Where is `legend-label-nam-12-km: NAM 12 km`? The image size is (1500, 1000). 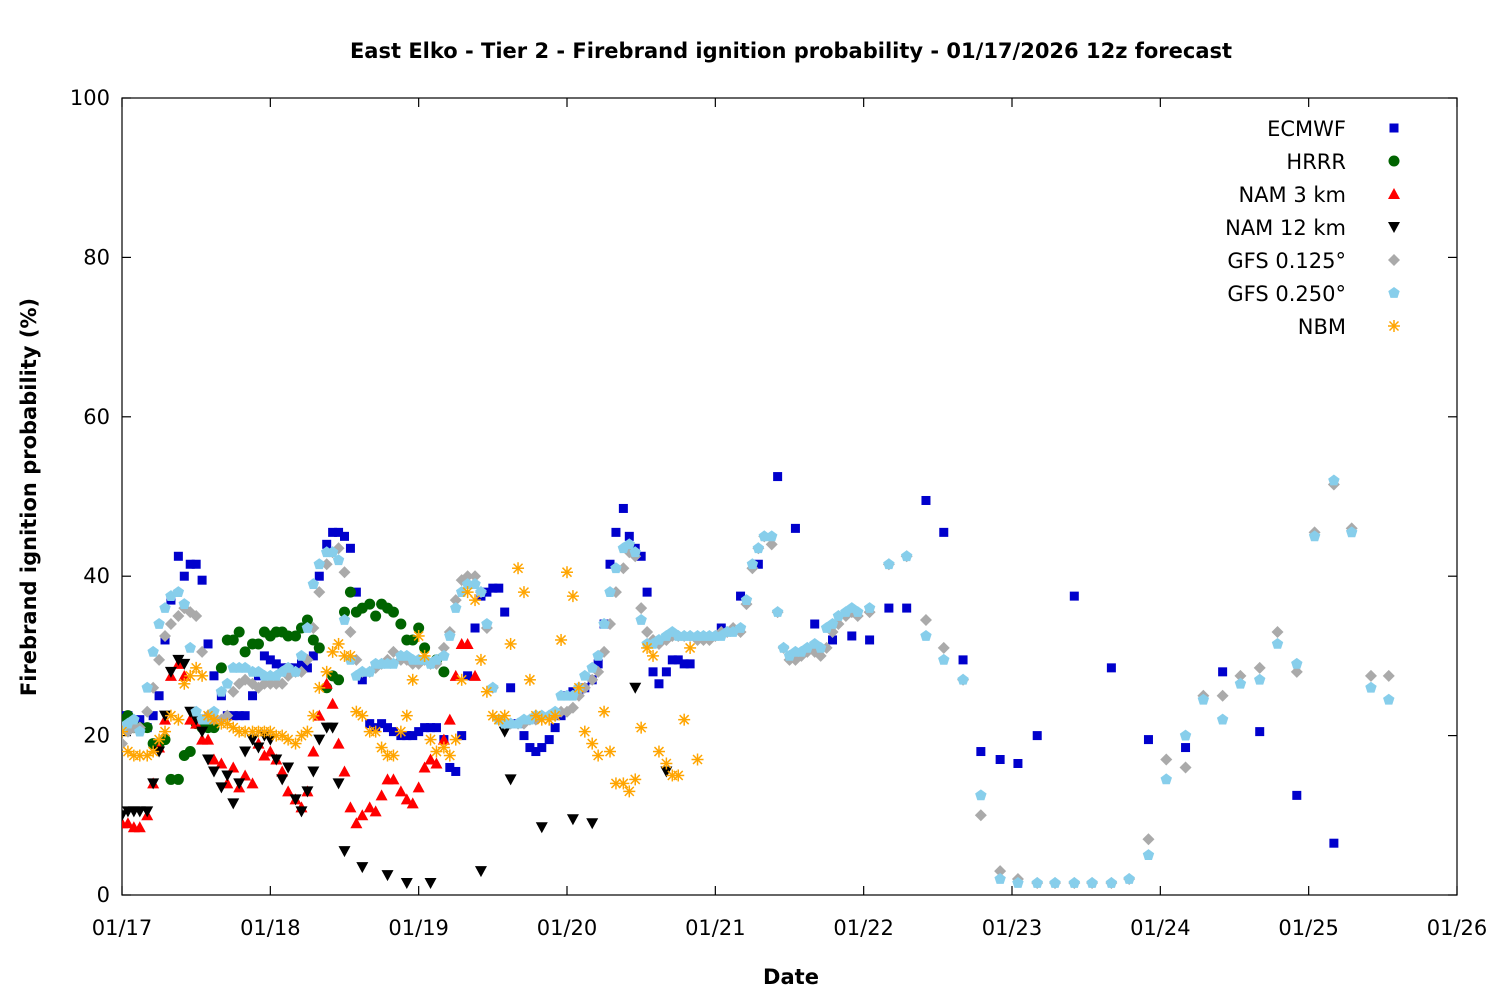
legend-label-nam-12-km: NAM 12 km is located at coordinates (1285, 228).